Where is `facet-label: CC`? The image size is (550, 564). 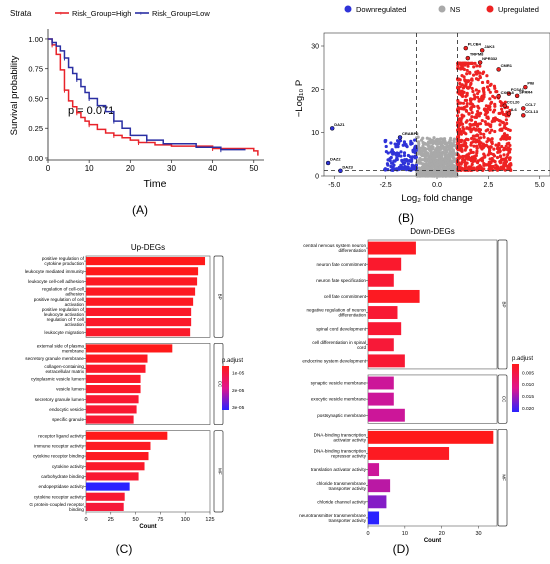 facet-label: CC is located at coordinates (504, 399).